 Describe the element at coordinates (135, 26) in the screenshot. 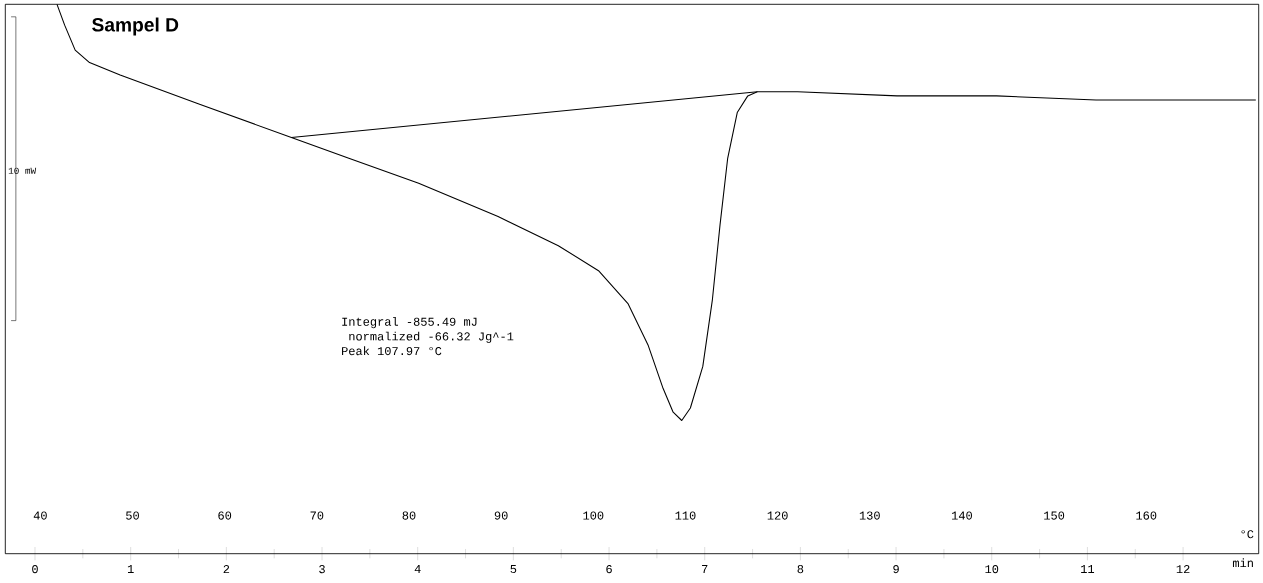

I see `text: Sampel D` at that location.